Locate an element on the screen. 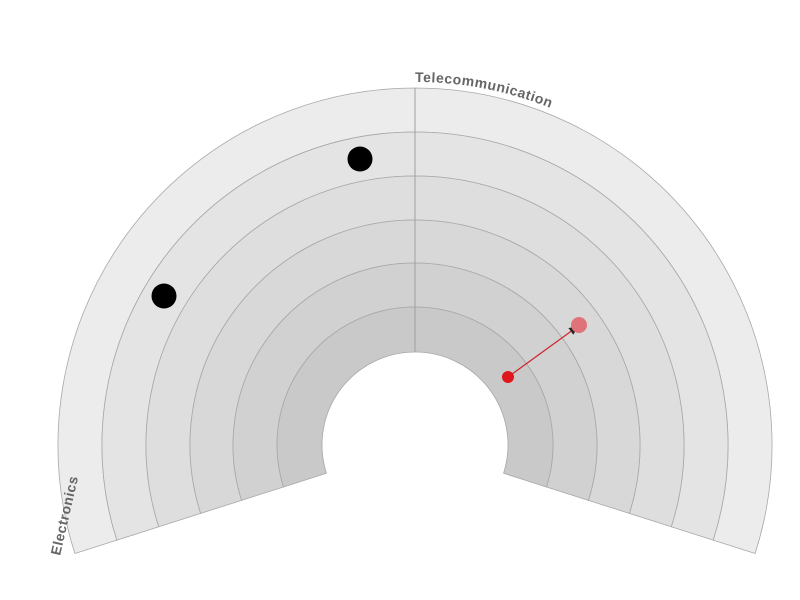  blip-previous is located at coordinates (579, 325).